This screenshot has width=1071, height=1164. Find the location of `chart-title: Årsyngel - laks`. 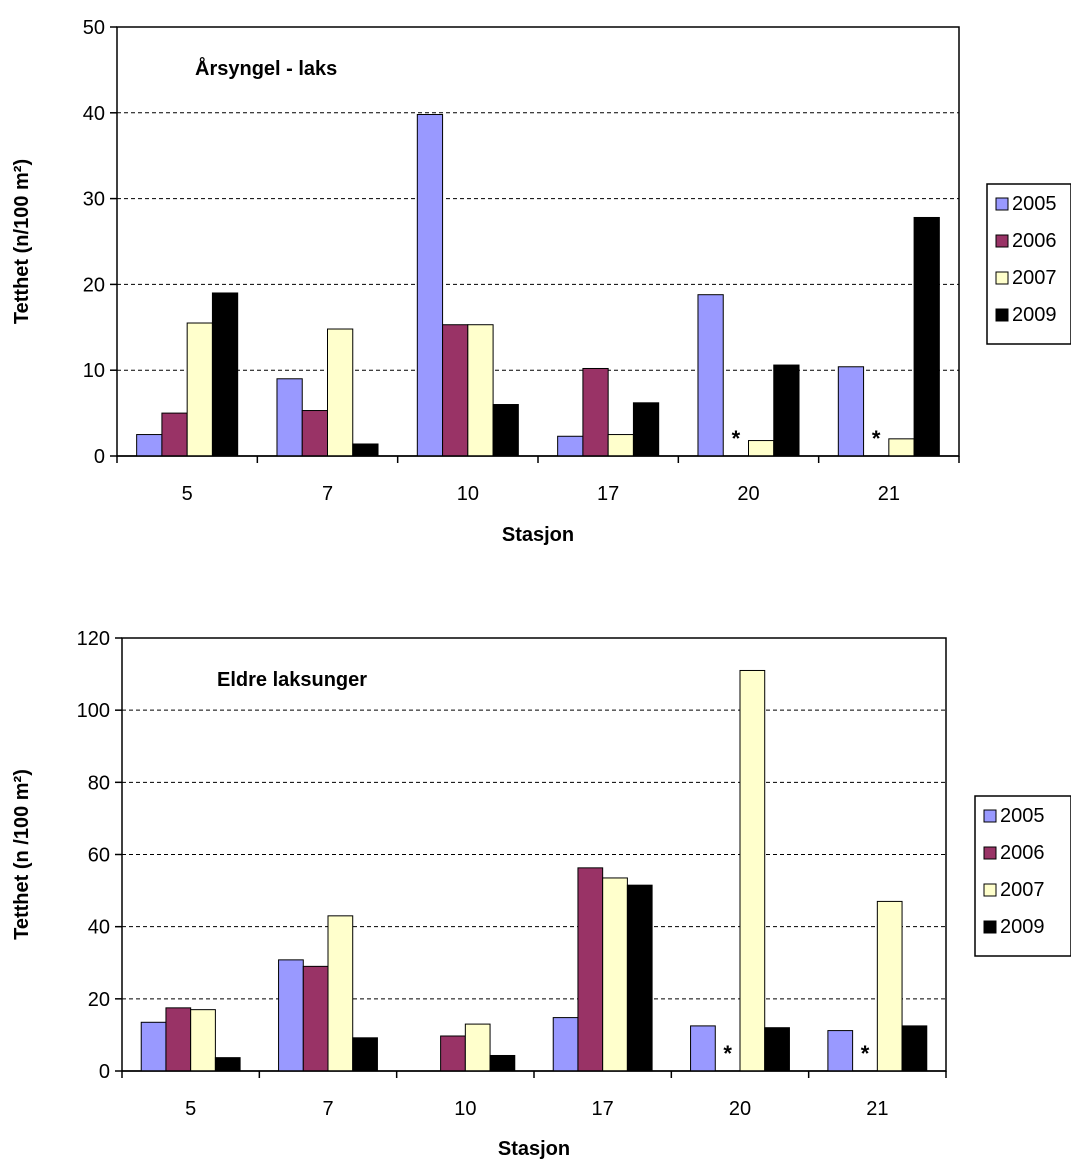

chart-title: Årsyngel - laks is located at coordinates (266, 68).